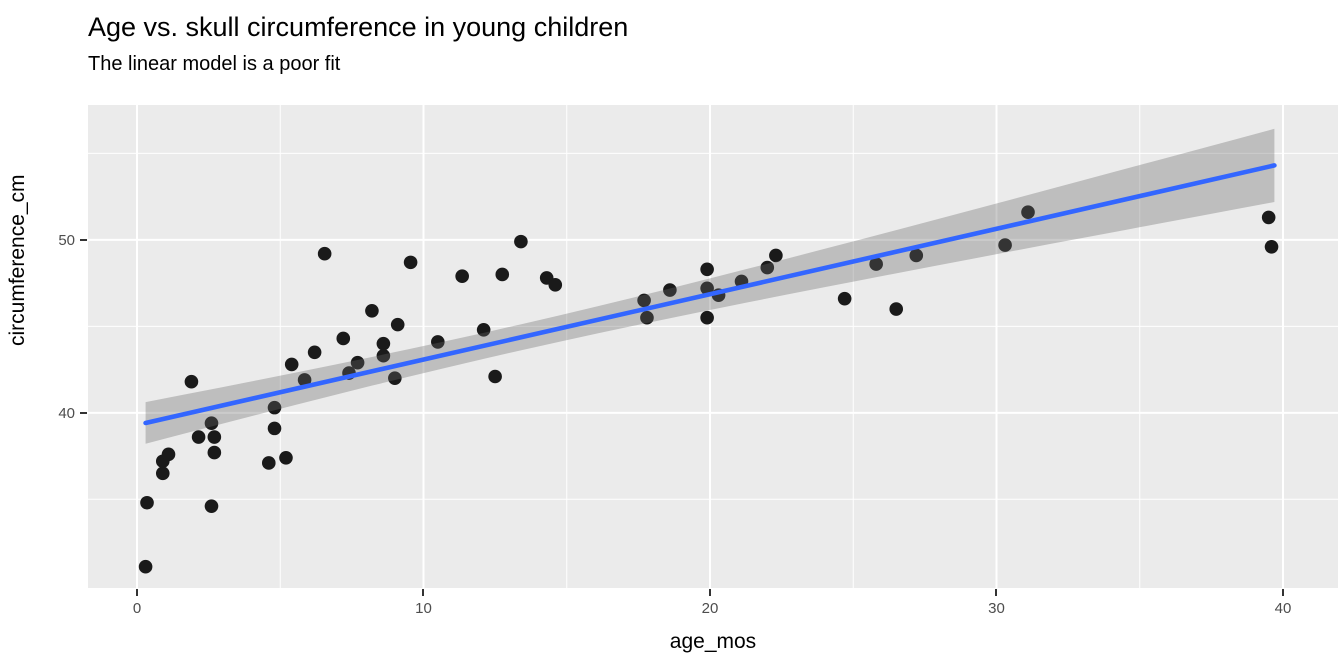 This screenshot has height=672, width=1344. What do you see at coordinates (66, 240) in the screenshot?
I see `y-tick-label: 50` at bounding box center [66, 240].